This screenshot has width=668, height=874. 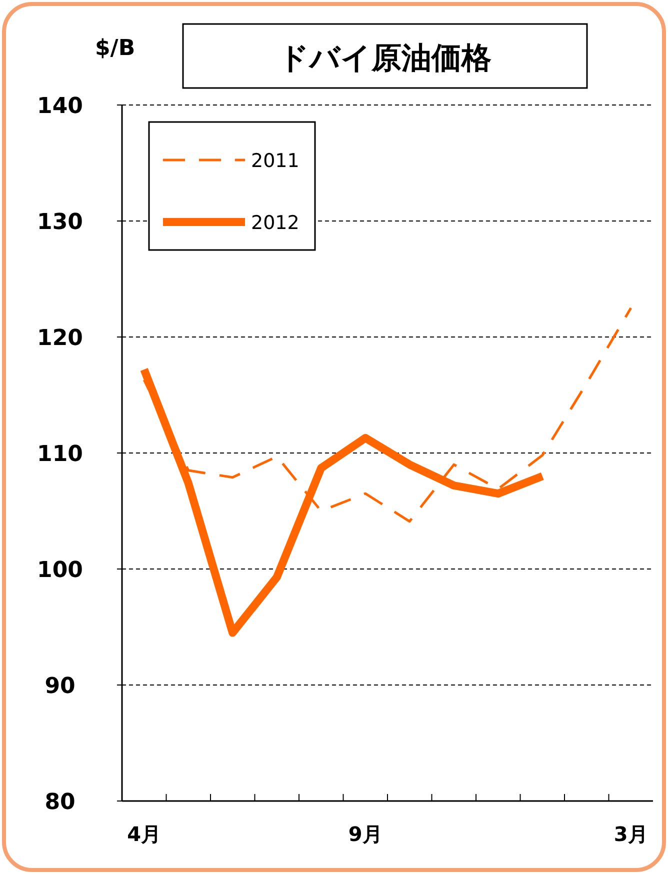 What do you see at coordinates (60, 338) in the screenshot?
I see `y-tick-label: 120` at bounding box center [60, 338].